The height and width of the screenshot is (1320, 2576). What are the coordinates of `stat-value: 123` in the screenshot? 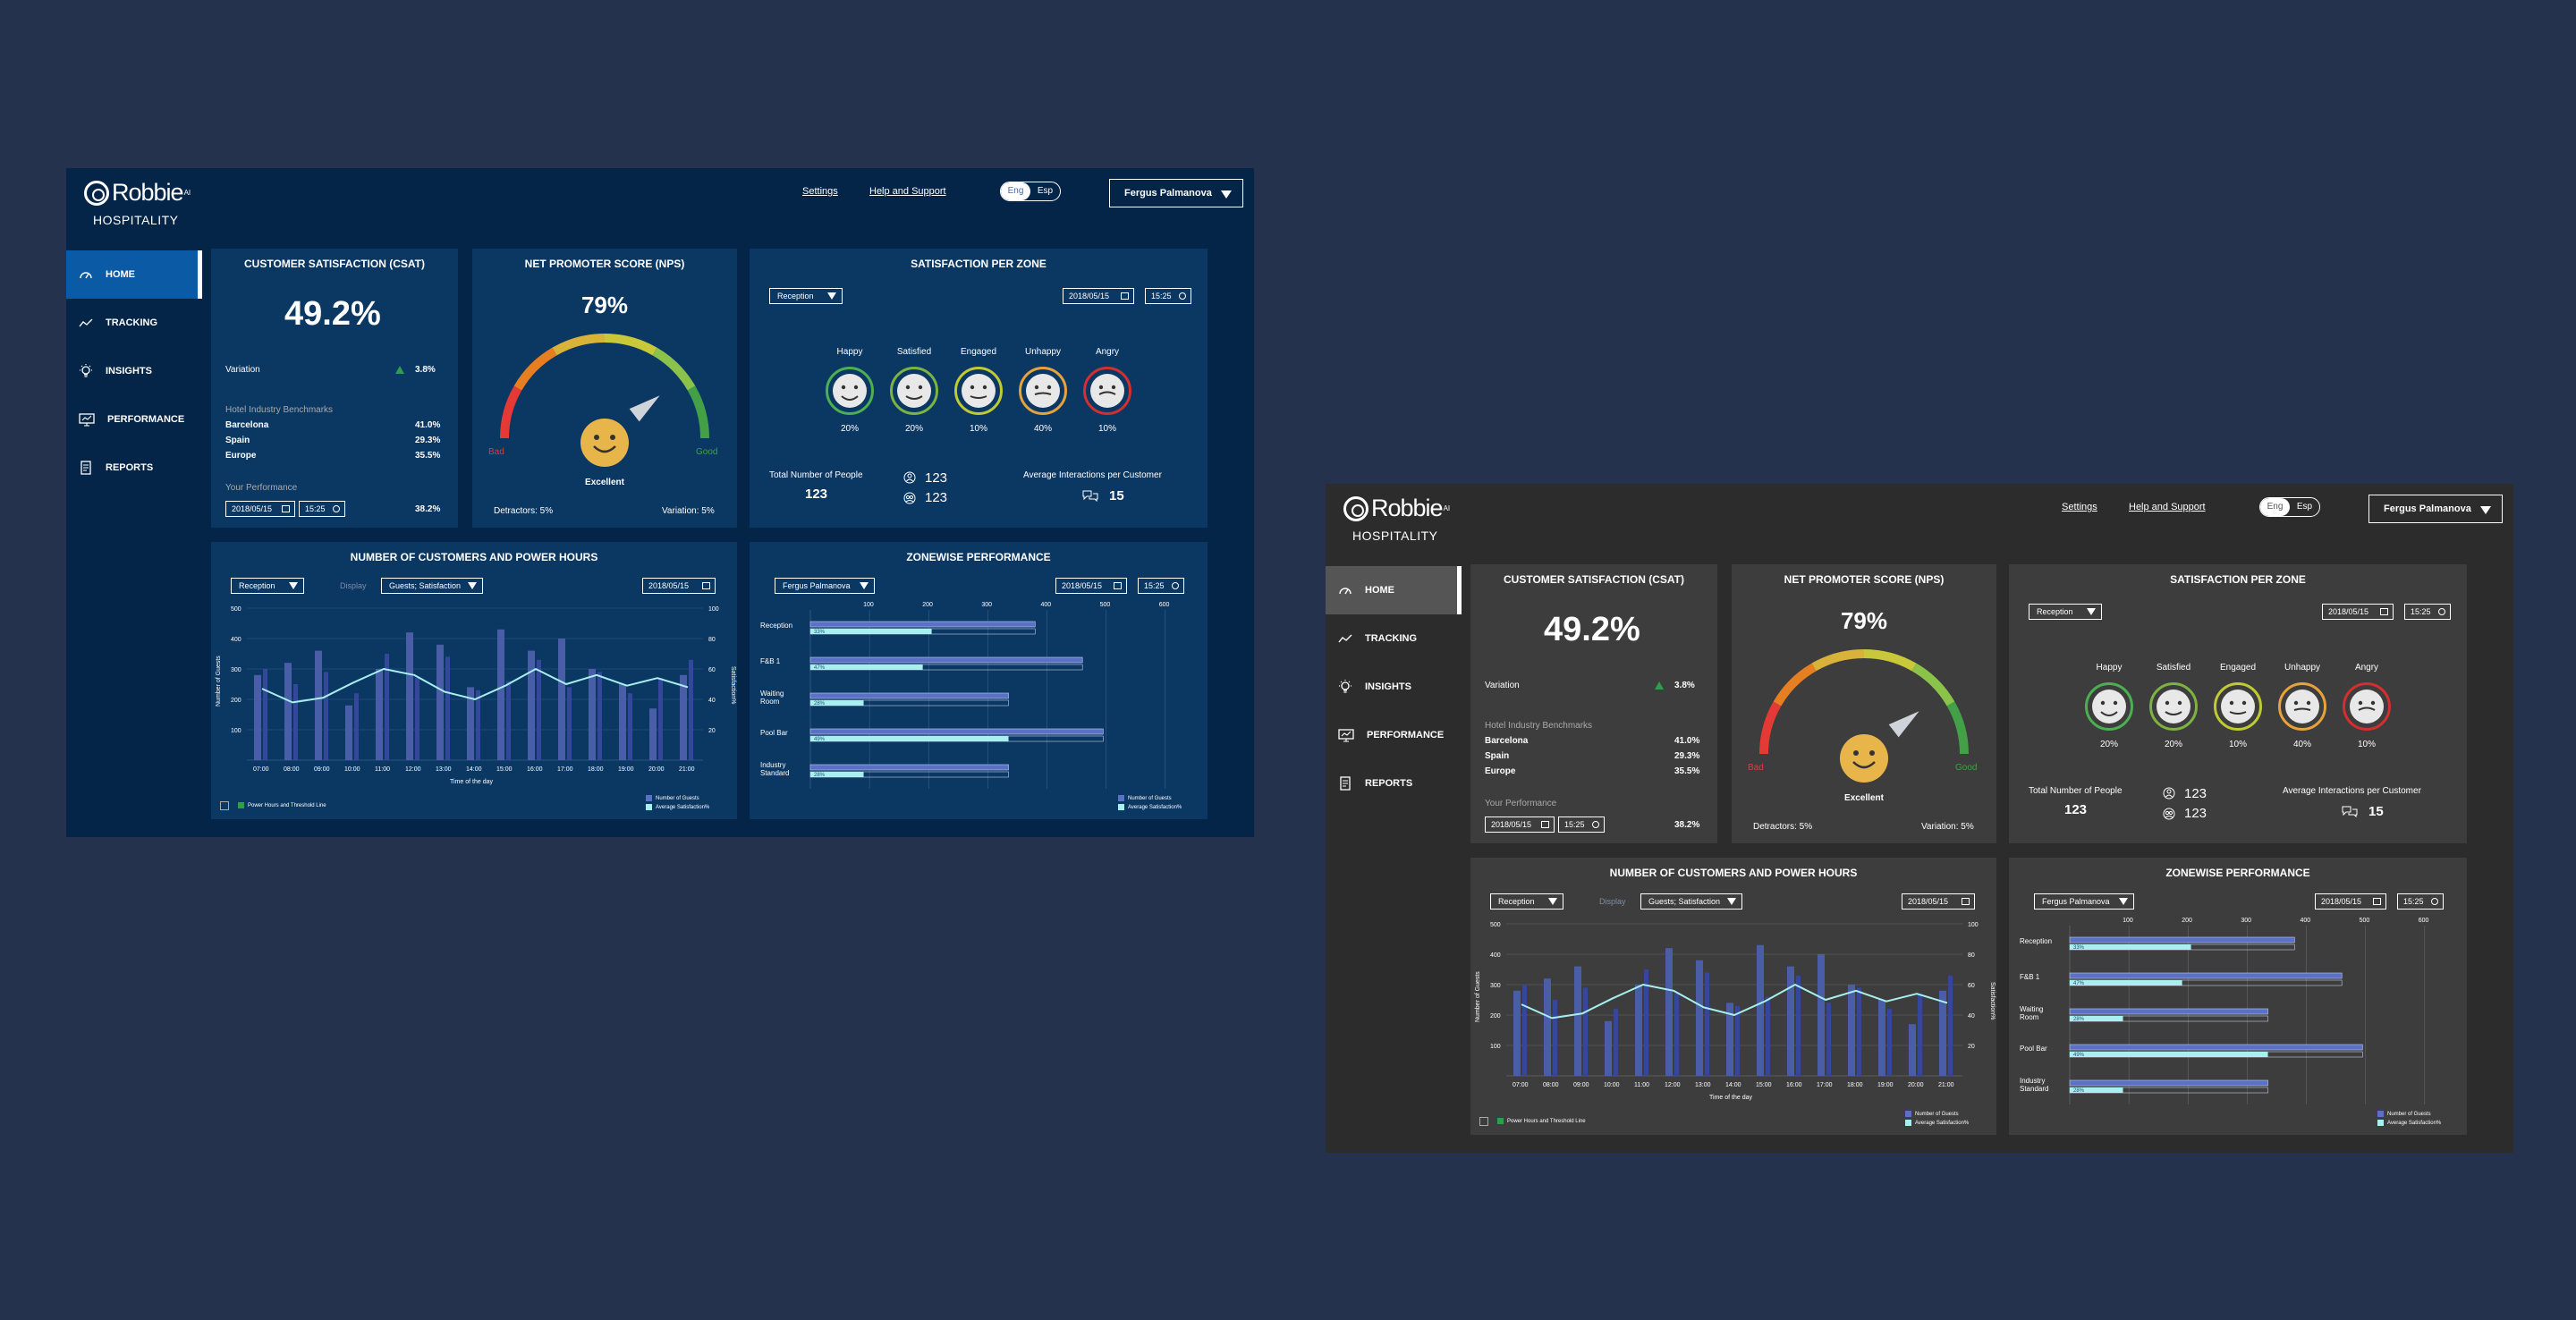 It's located at (936, 478).